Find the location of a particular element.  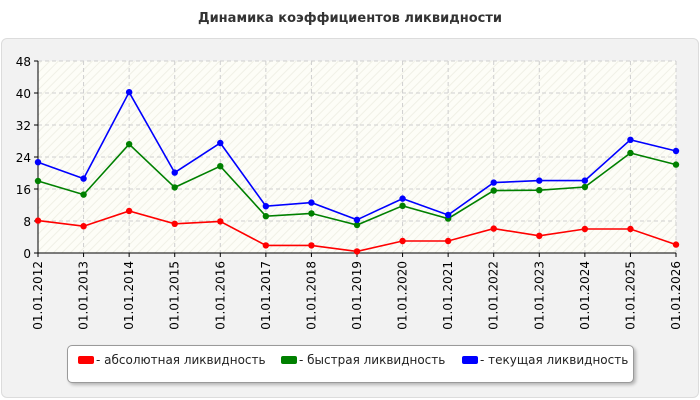

x-tick-label: 01.01.2023 is located at coordinates (539, 295).